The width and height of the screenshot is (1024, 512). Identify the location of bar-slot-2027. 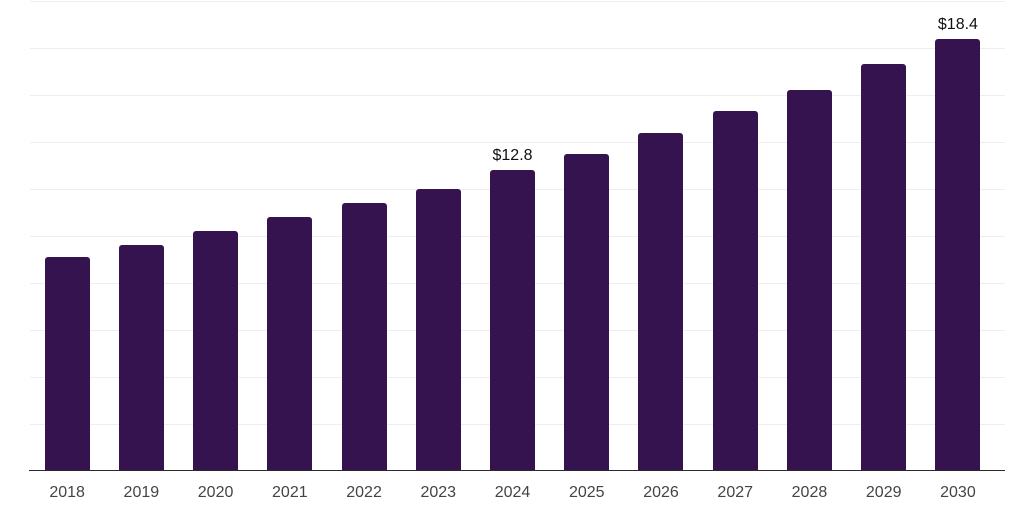
(735, 235).